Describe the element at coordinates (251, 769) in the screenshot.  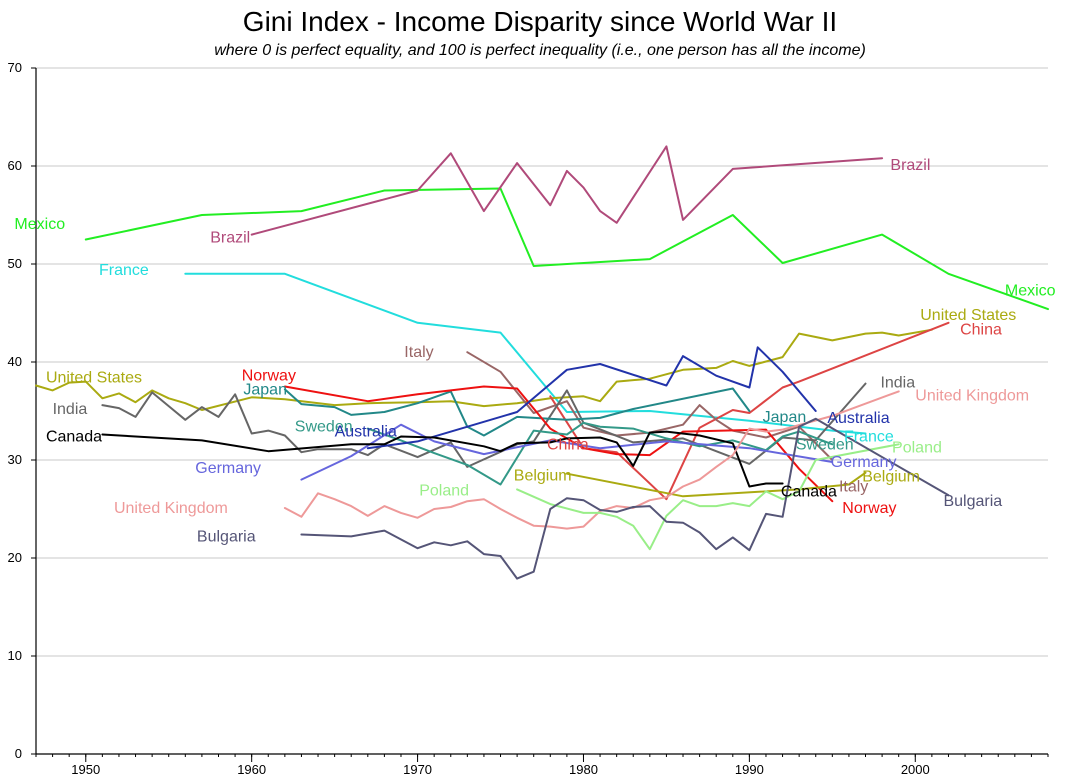
I see `x-tick-label: 1960` at that location.